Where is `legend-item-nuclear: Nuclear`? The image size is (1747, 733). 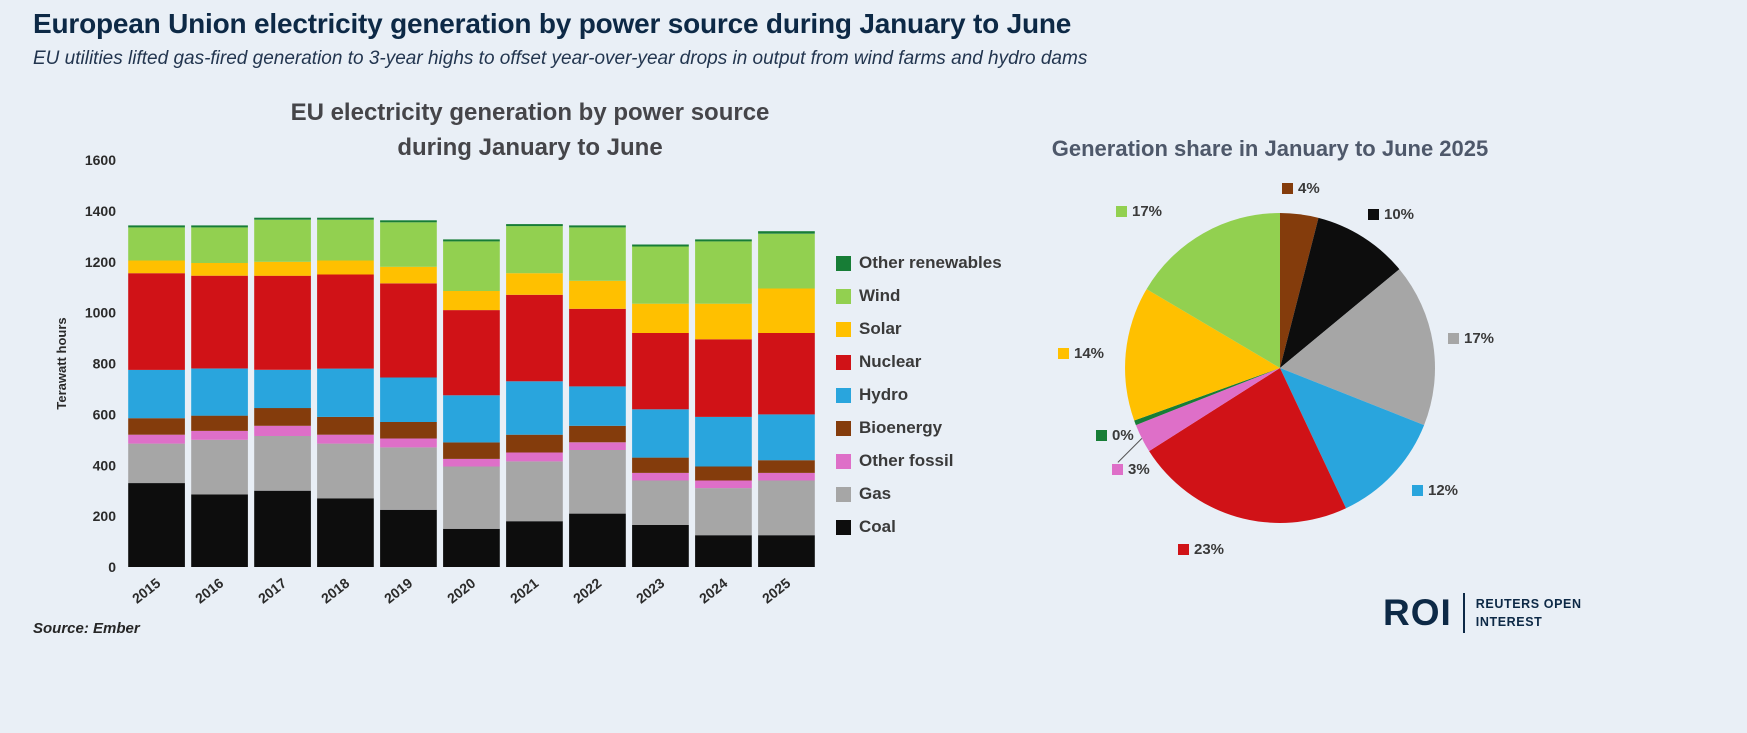 legend-item-nuclear: Nuclear is located at coordinates (919, 362).